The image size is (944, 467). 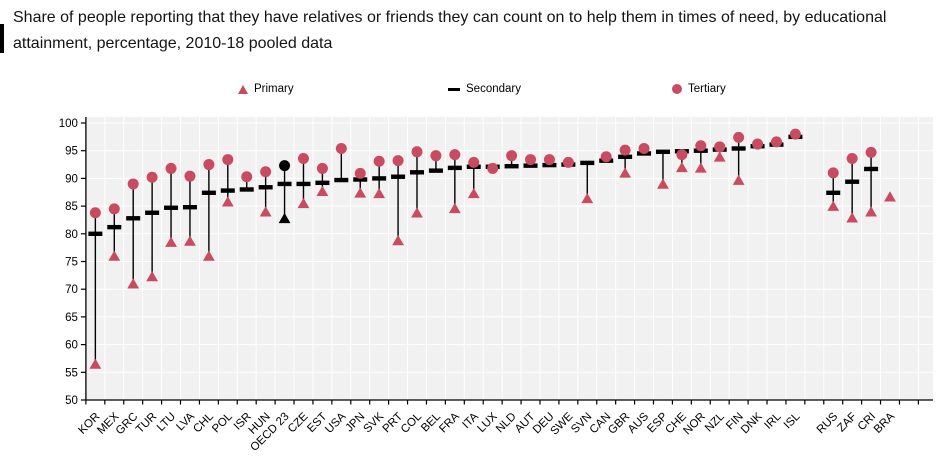 I want to click on x-category-label: SVK, so click(x=374, y=422).